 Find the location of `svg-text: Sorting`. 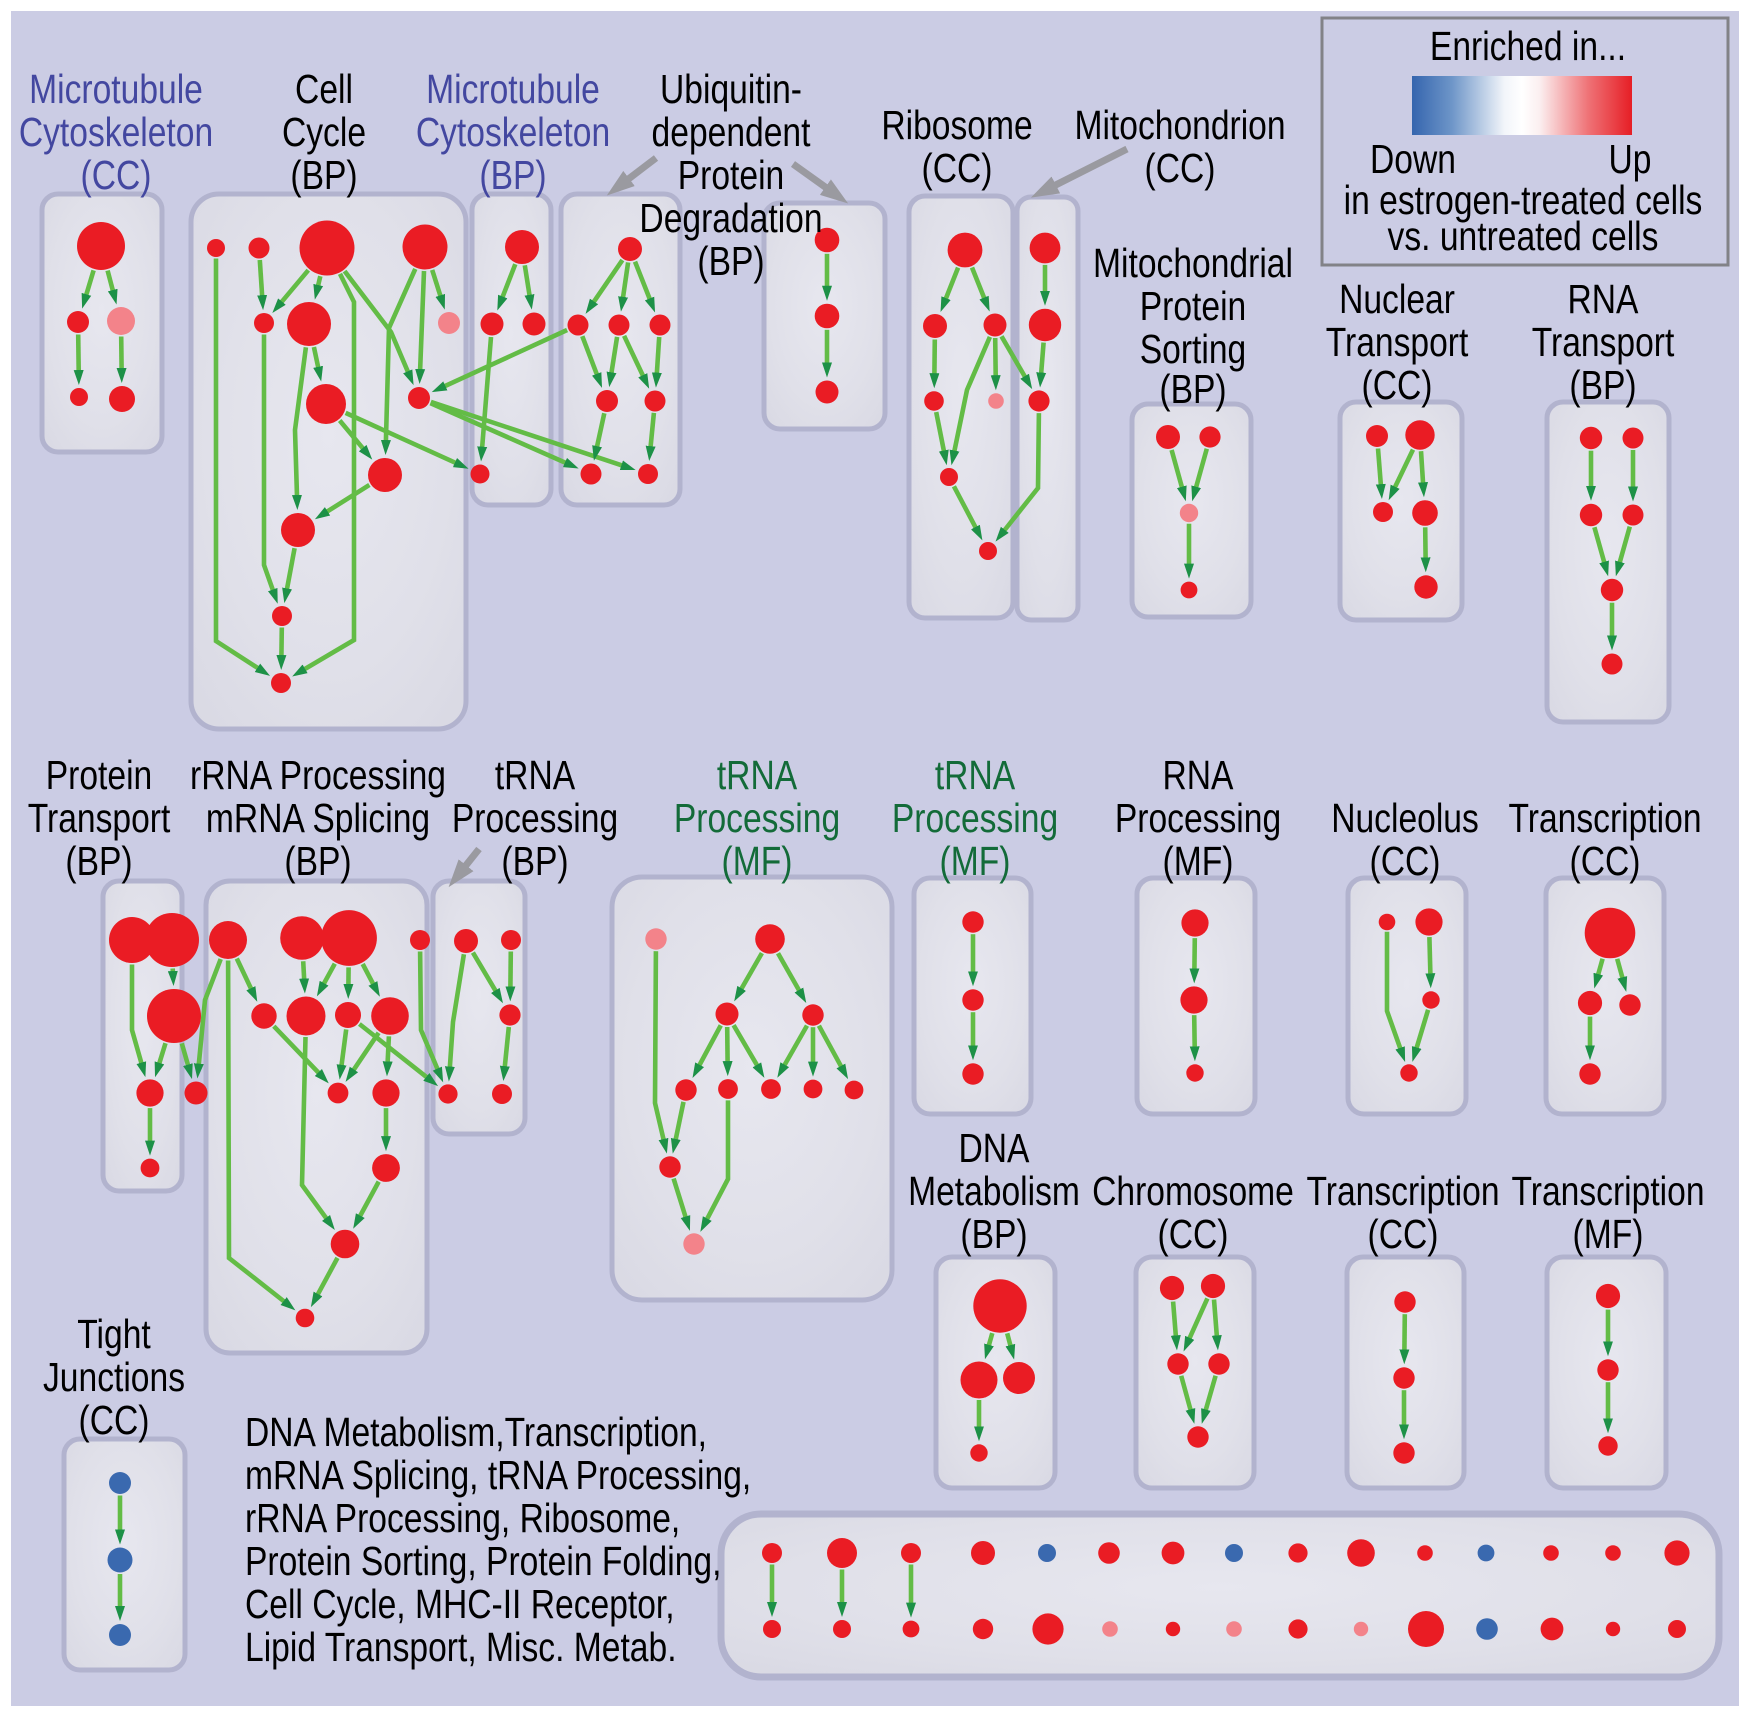

svg-text: Sorting is located at coordinates (1193, 349).